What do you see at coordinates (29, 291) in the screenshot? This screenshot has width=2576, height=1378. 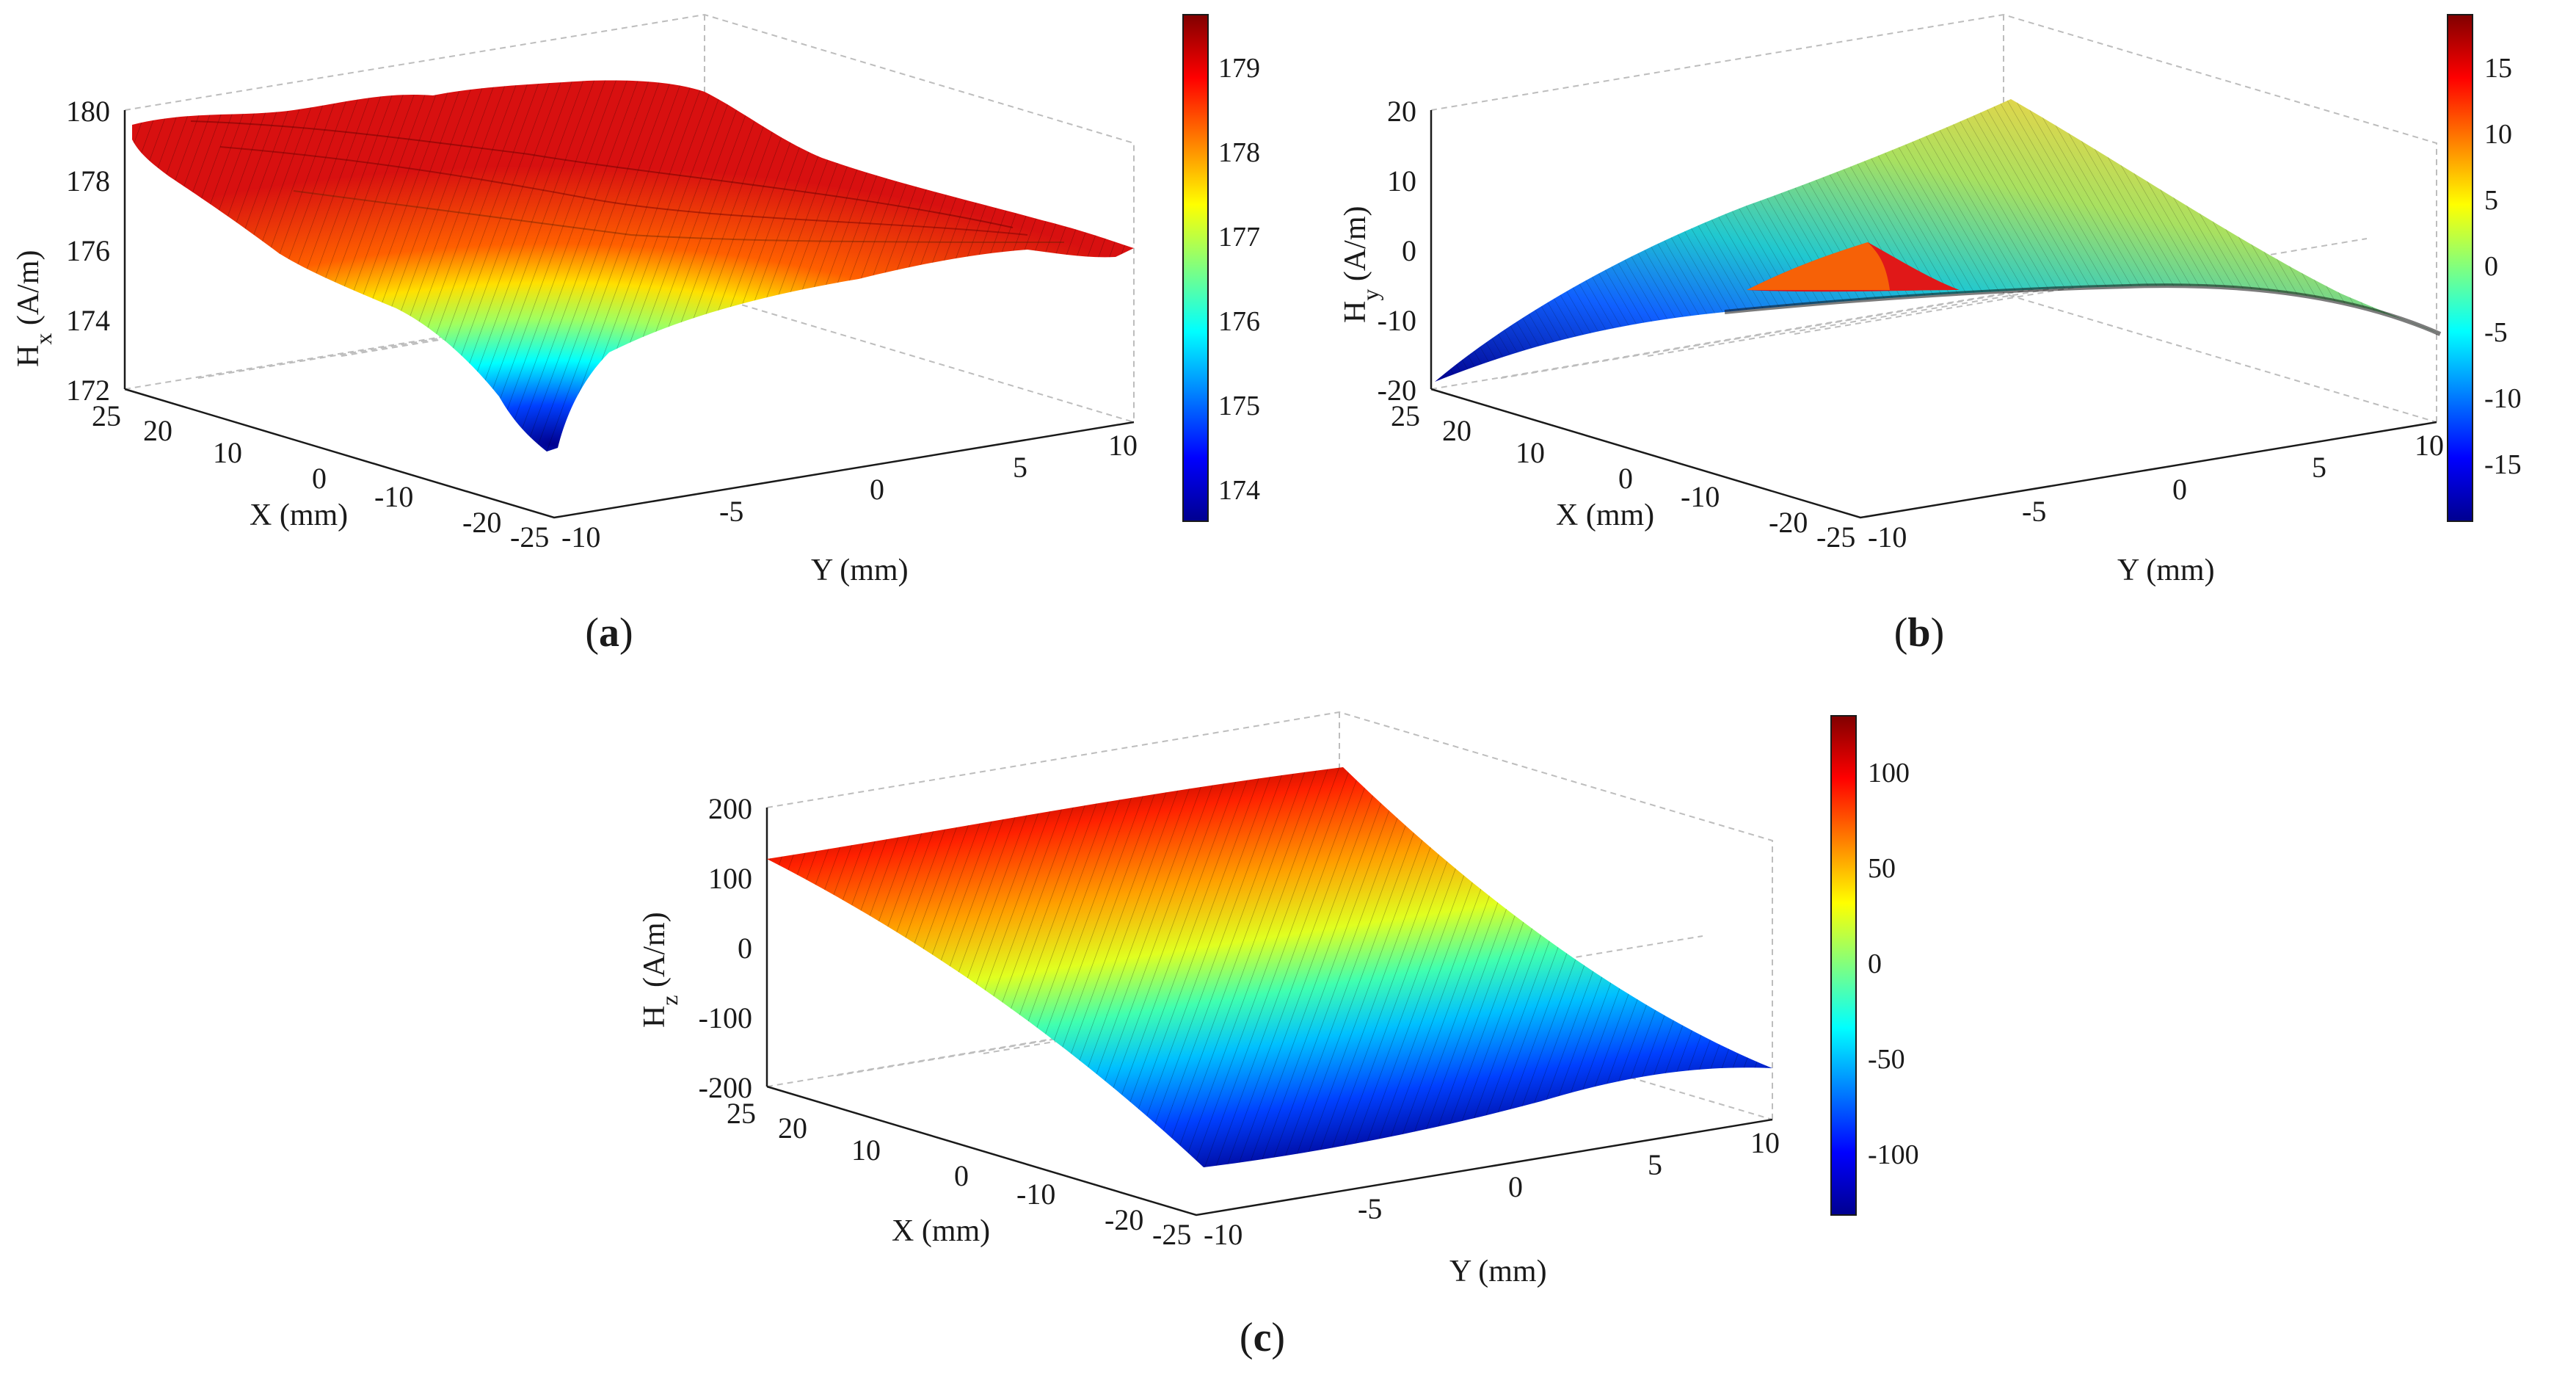 I see `z-label-unit: (A/m)` at bounding box center [29, 291].